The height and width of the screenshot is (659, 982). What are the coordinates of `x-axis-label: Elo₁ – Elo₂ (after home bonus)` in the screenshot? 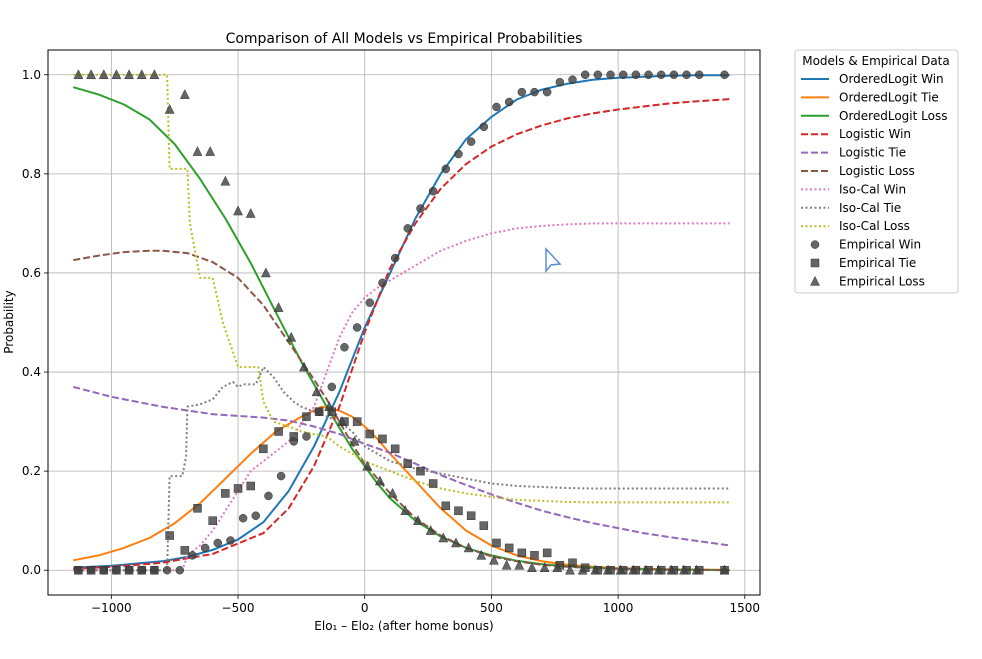 It's located at (403, 626).